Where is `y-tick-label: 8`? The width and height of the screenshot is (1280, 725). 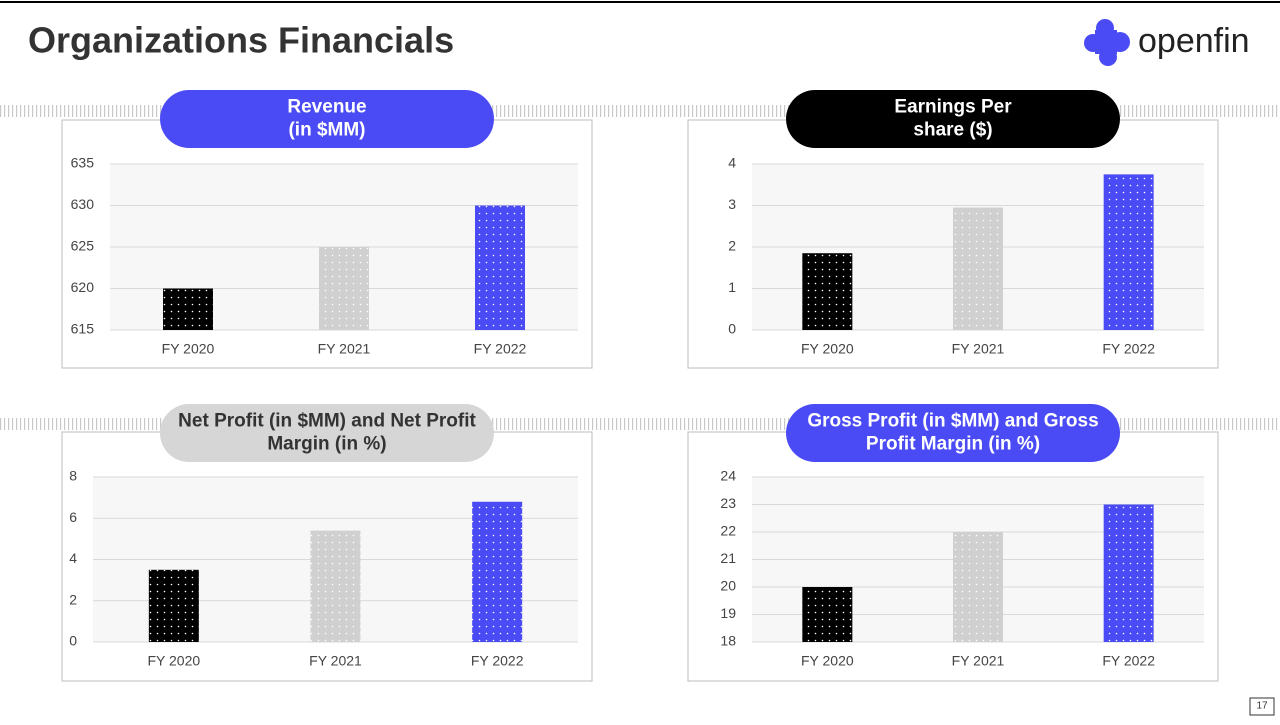
y-tick-label: 8 is located at coordinates (73, 476).